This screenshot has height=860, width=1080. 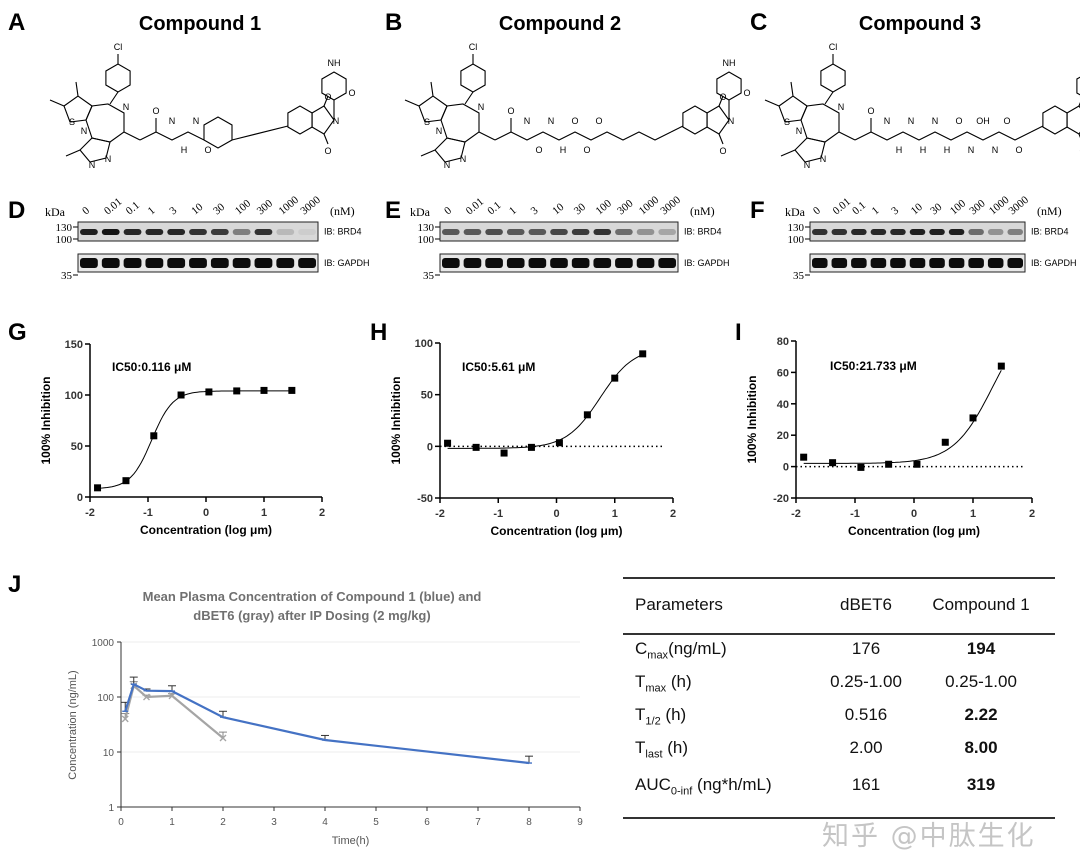 What do you see at coordinates (17, 332) in the screenshot?
I see `panel-letter-g: G` at bounding box center [17, 332].